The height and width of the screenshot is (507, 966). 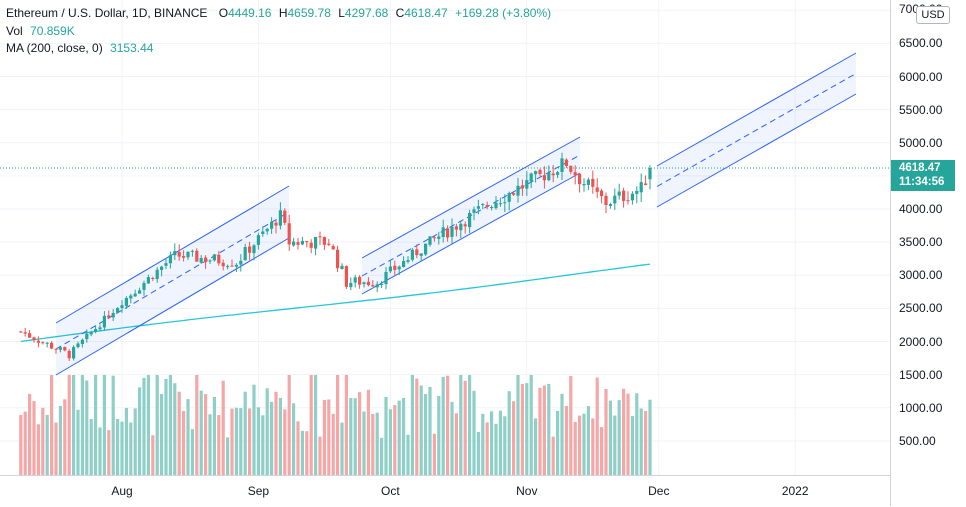 I want to click on last-price-label: 4618.47 11:34:56, so click(x=923, y=175).